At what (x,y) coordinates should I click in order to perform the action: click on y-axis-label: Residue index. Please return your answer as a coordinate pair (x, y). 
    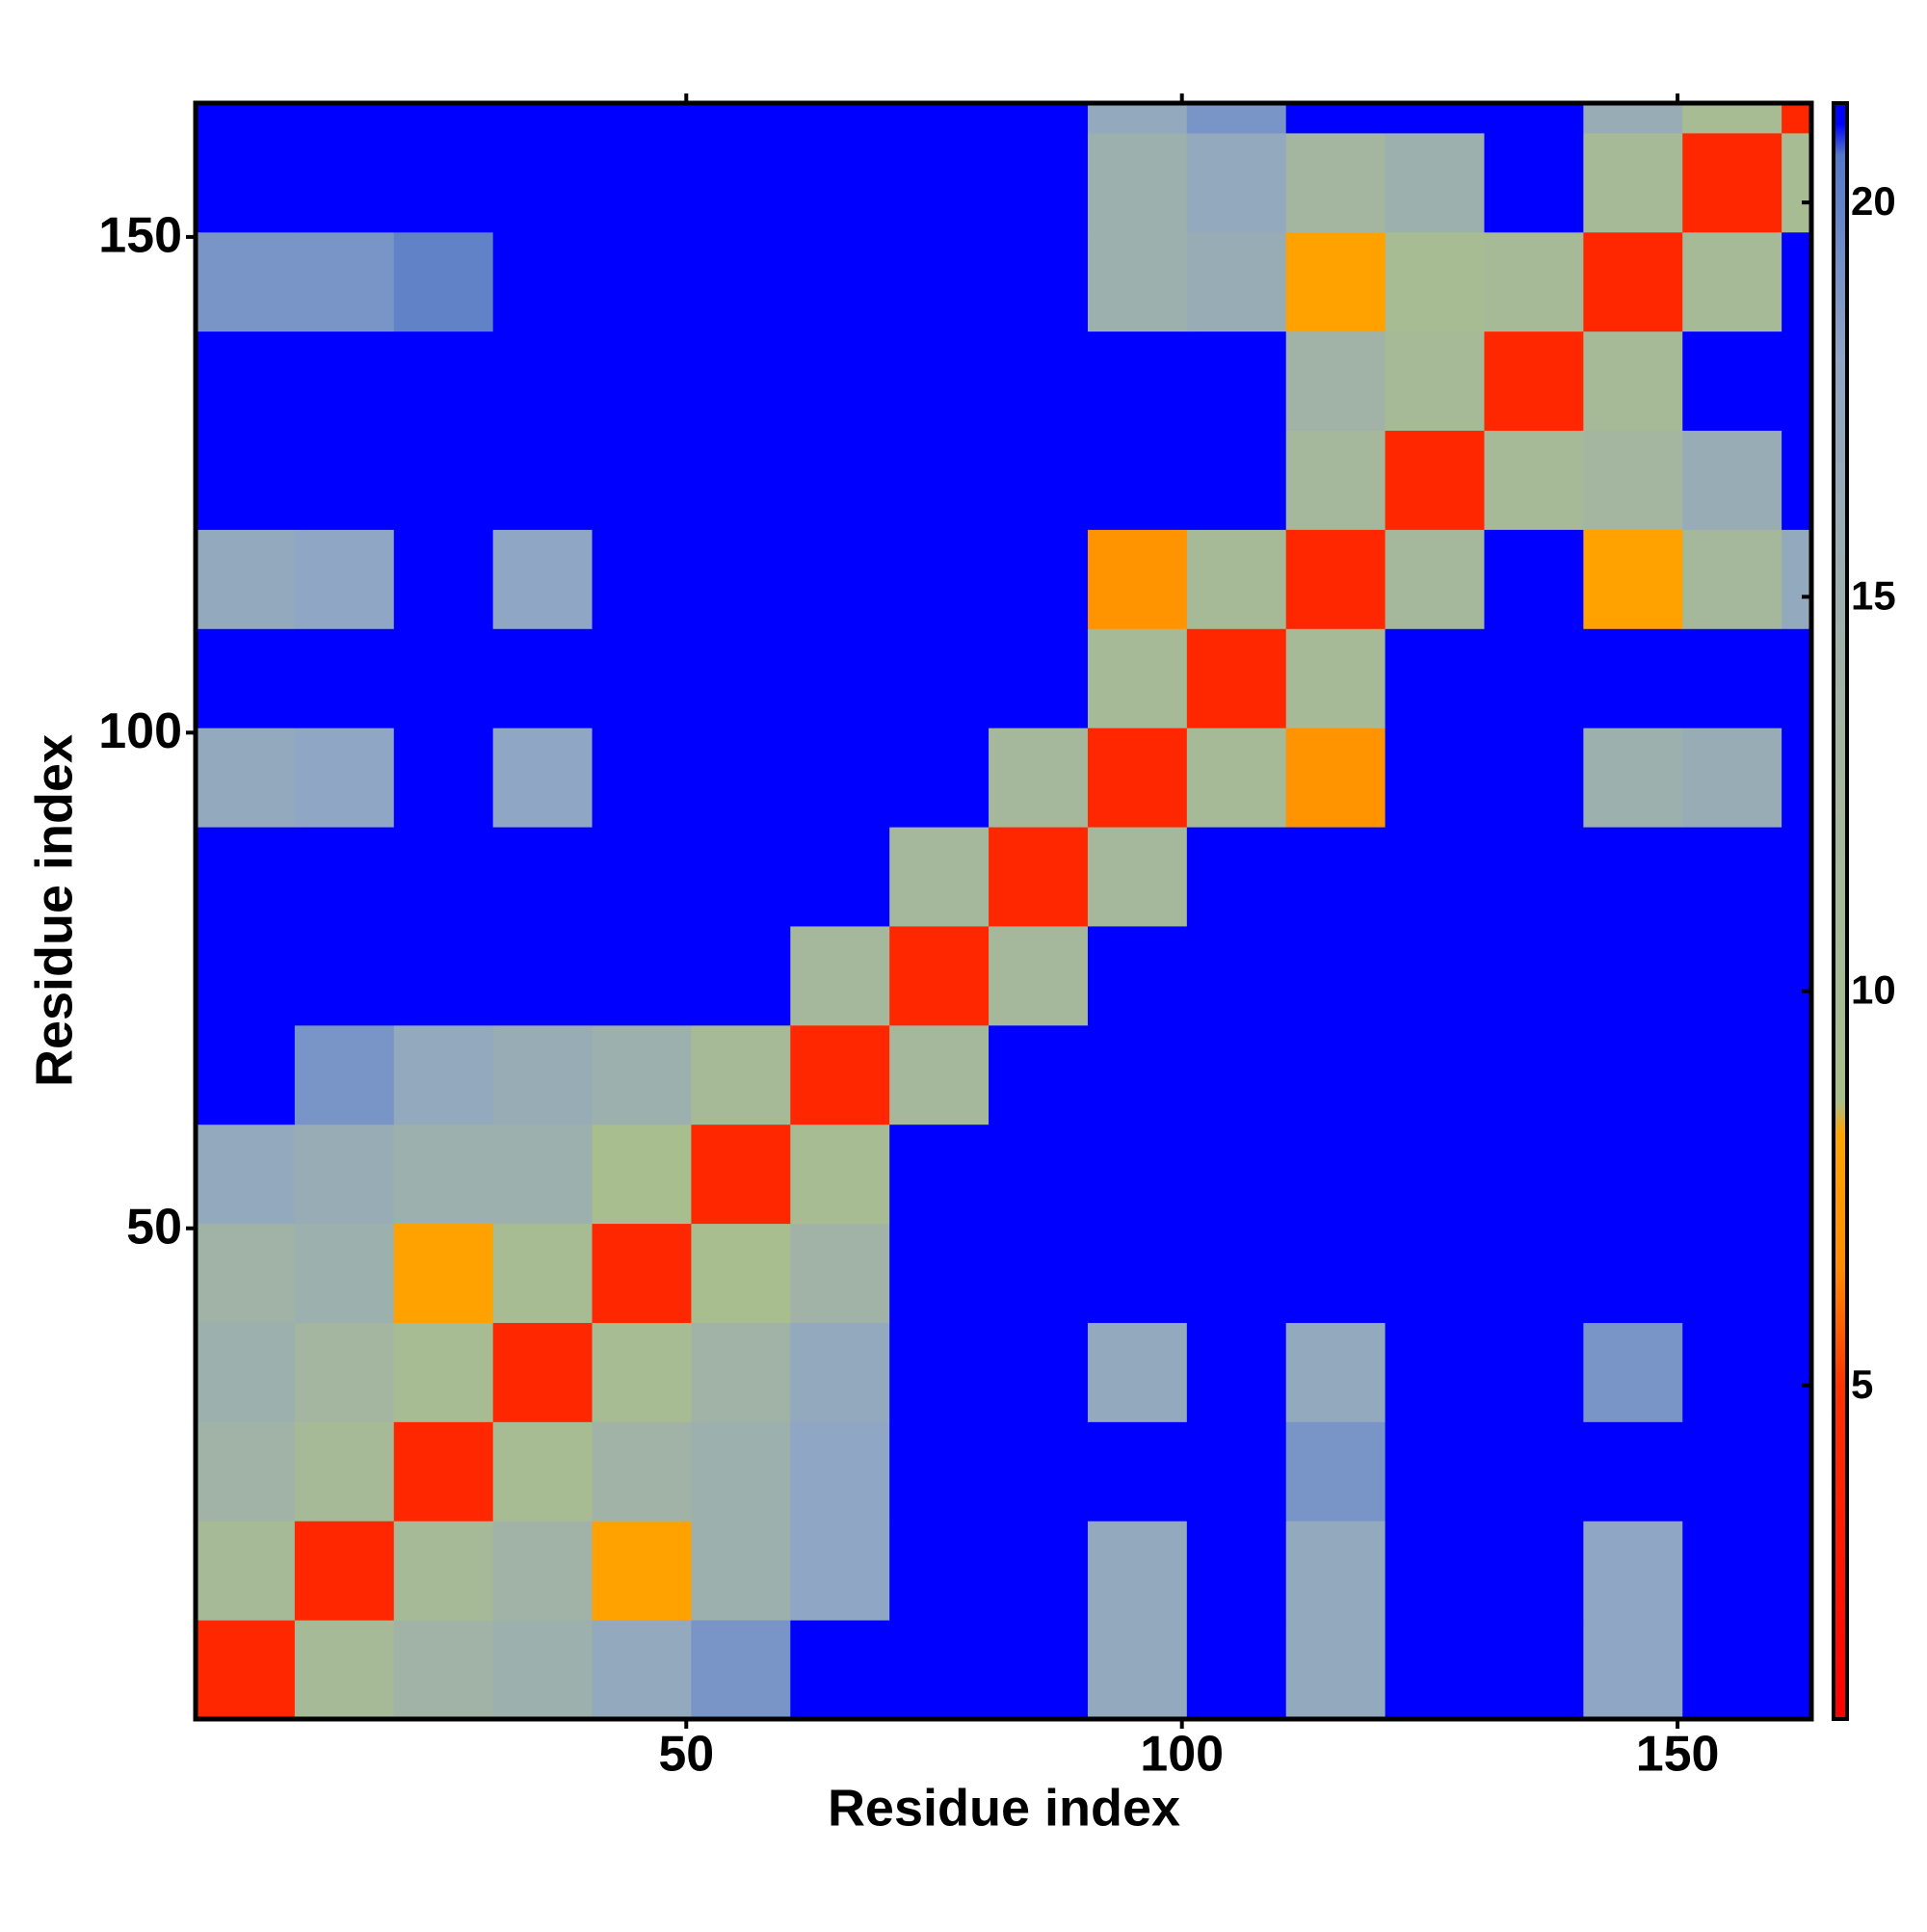
    Looking at the image, I should click on (54, 910).